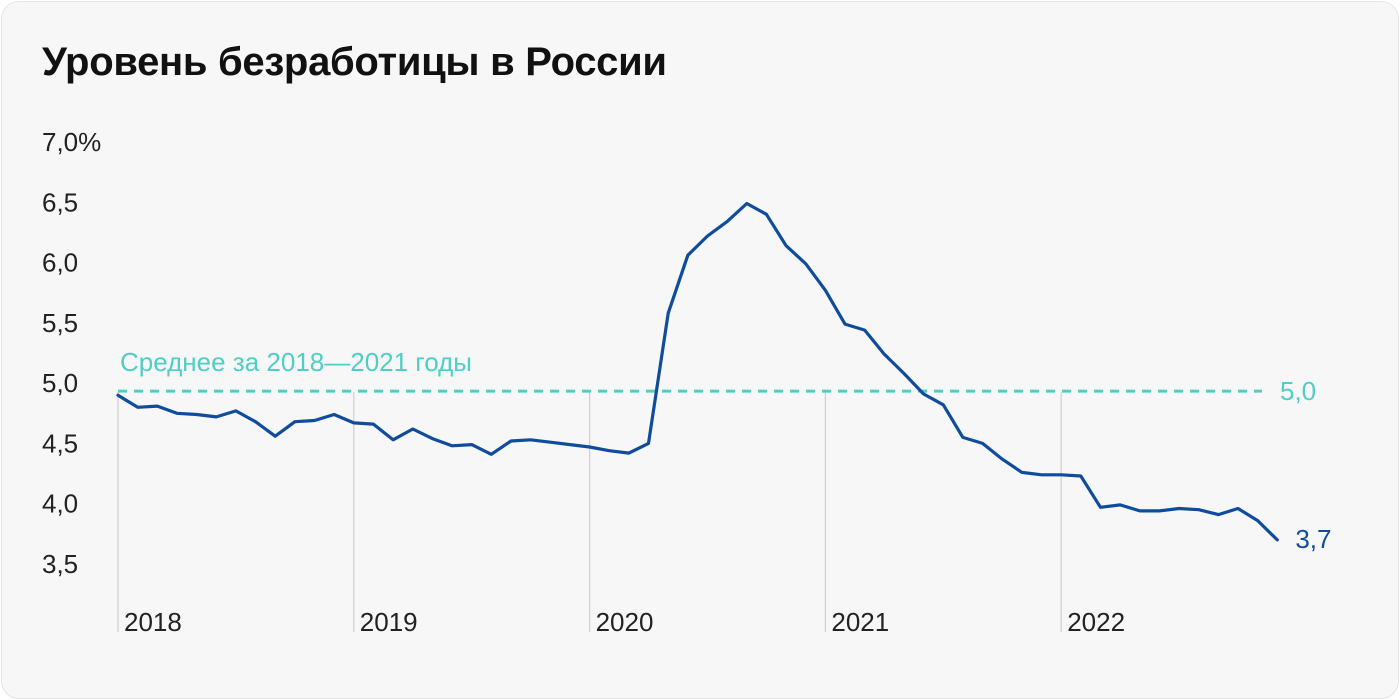  I want to click on y-tick-label: 5,0, so click(60, 383).